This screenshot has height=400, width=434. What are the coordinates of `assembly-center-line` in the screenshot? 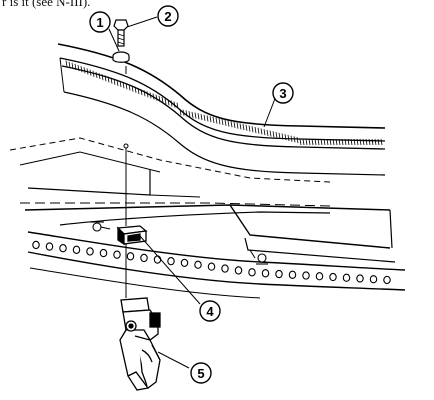 It's located at (126, 182).